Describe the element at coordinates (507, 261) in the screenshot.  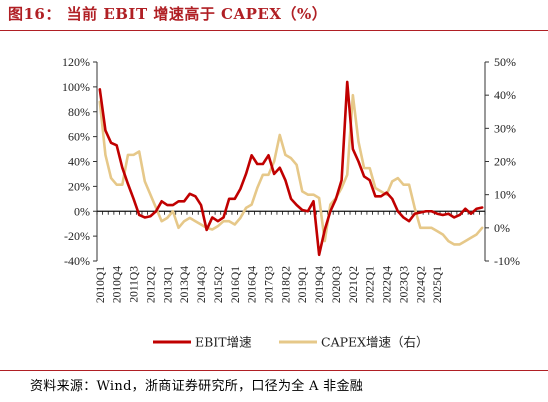
I see `right-axis-tick-label: -10%` at that location.